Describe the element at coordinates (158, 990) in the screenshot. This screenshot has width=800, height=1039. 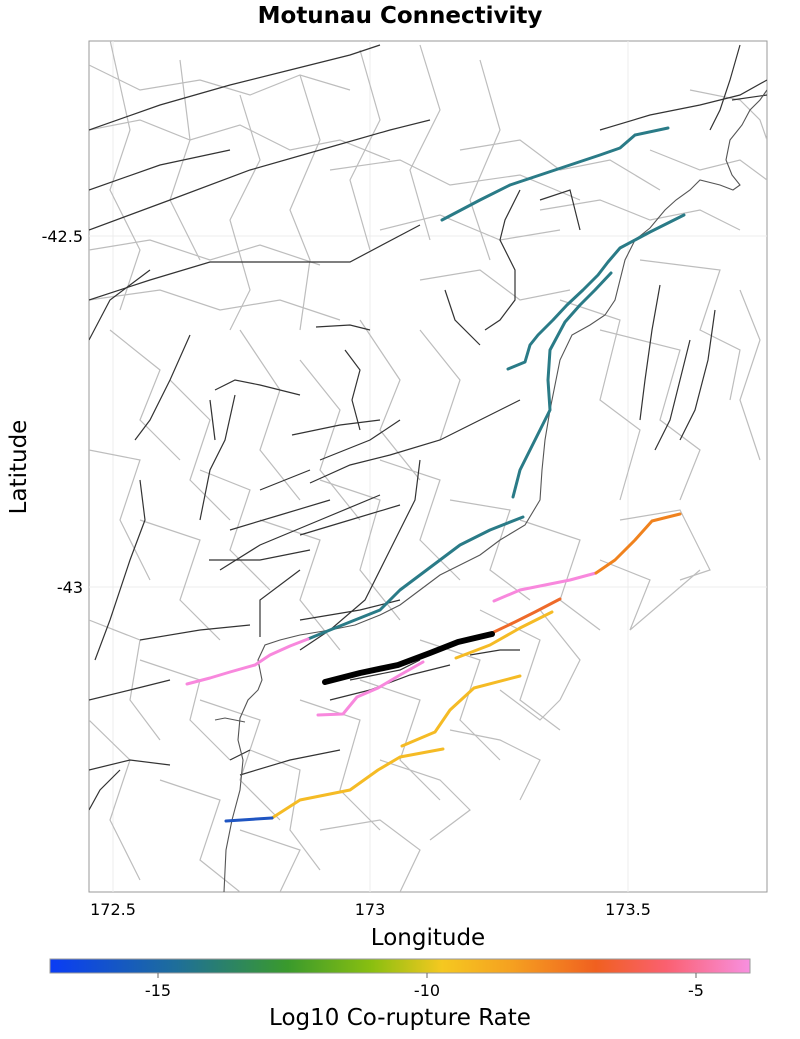
I see `colorbar-tick-label: -15` at that location.